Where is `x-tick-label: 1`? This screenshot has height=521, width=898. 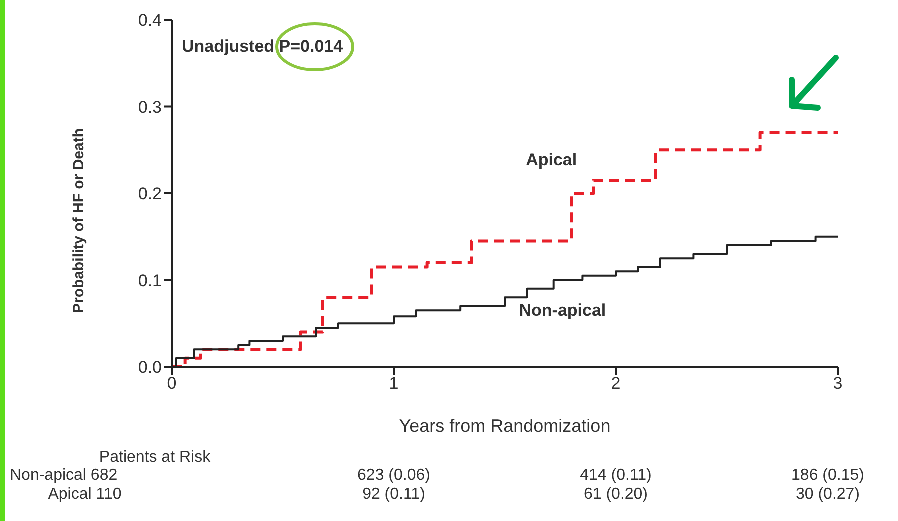
x-tick-label: 1 is located at coordinates (394, 384).